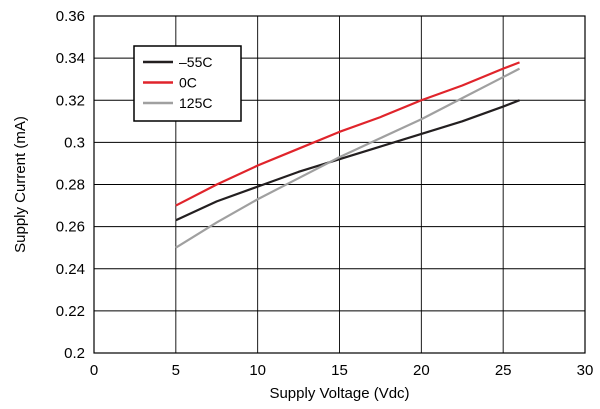  Describe the element at coordinates (585, 370) in the screenshot. I see `x-tick-label: 30` at that location.